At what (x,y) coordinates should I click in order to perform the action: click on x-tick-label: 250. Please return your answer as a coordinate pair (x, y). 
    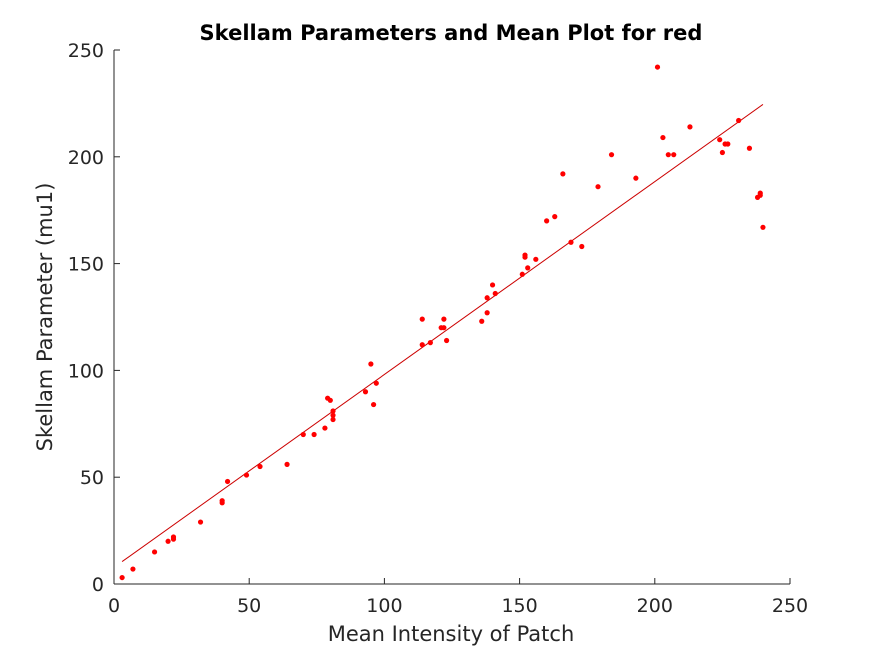
    Looking at the image, I should click on (790, 606).